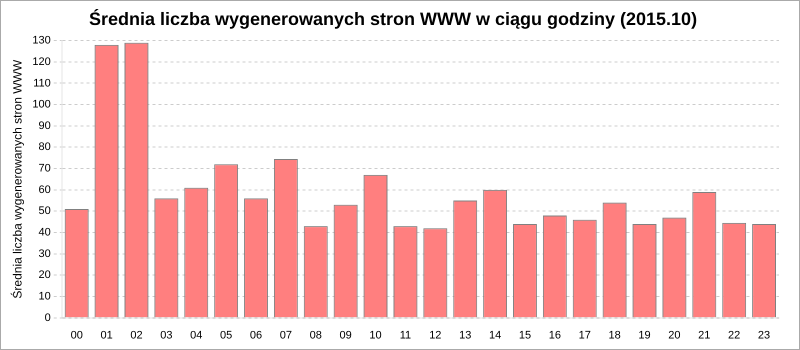  Describe the element at coordinates (393, 18) in the screenshot. I see `chart-title: Średnia liczba wygenerowanych stron WWW w ciągu godziny (2015.10)` at that location.